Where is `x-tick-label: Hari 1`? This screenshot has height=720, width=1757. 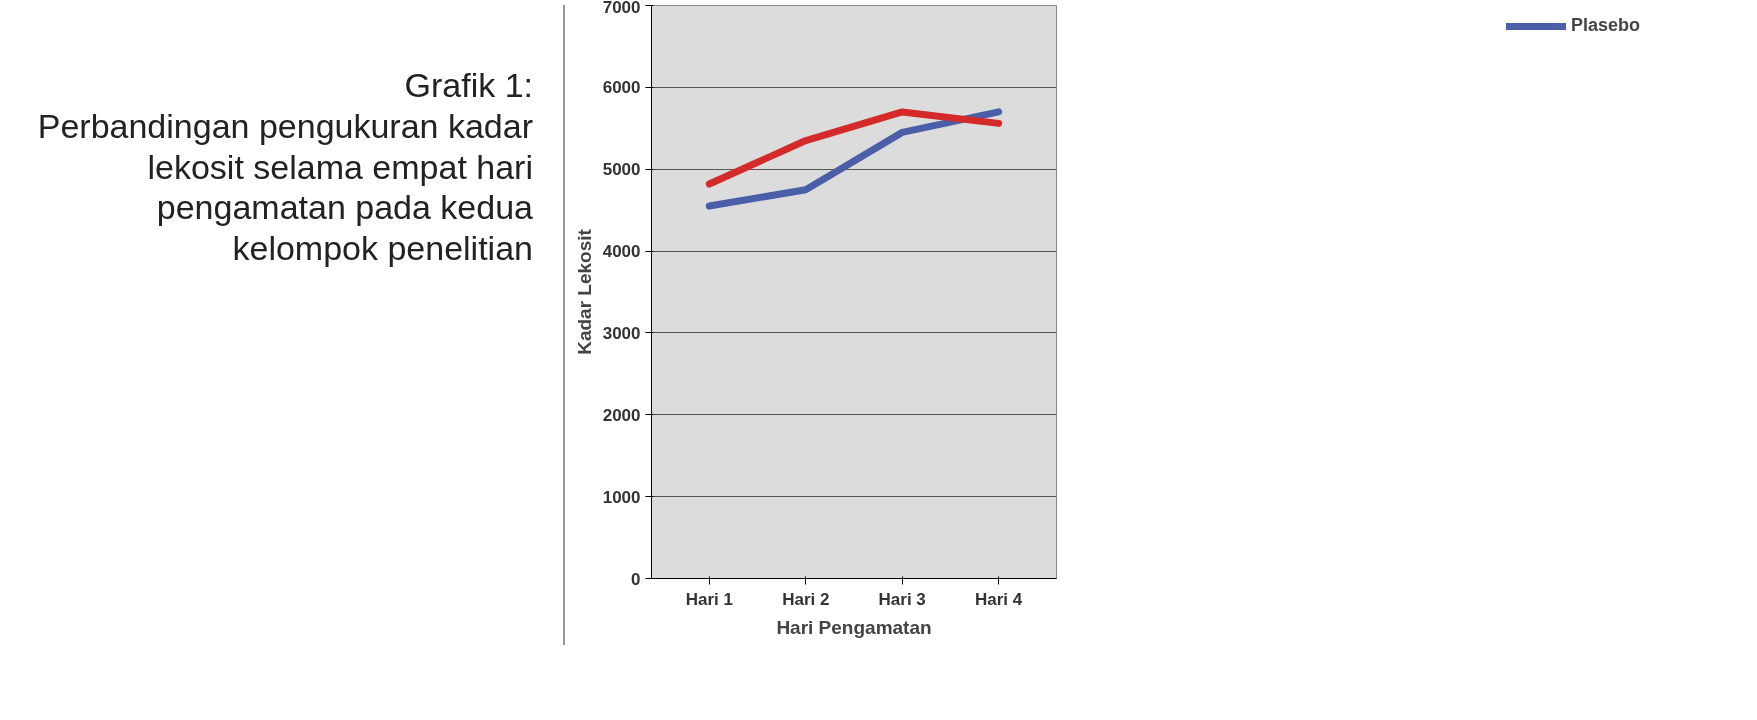 x-tick-label: Hari 1 is located at coordinates (709, 599).